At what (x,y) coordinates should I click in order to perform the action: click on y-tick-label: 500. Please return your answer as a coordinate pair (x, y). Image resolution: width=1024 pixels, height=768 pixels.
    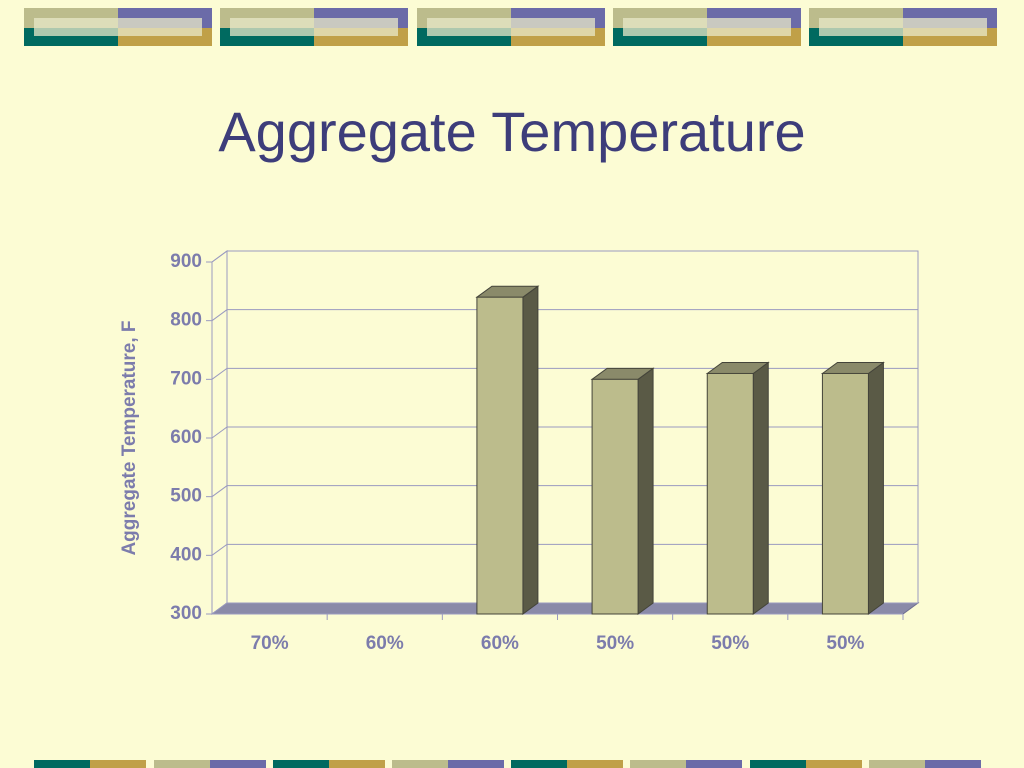
    Looking at the image, I should click on (186, 496).